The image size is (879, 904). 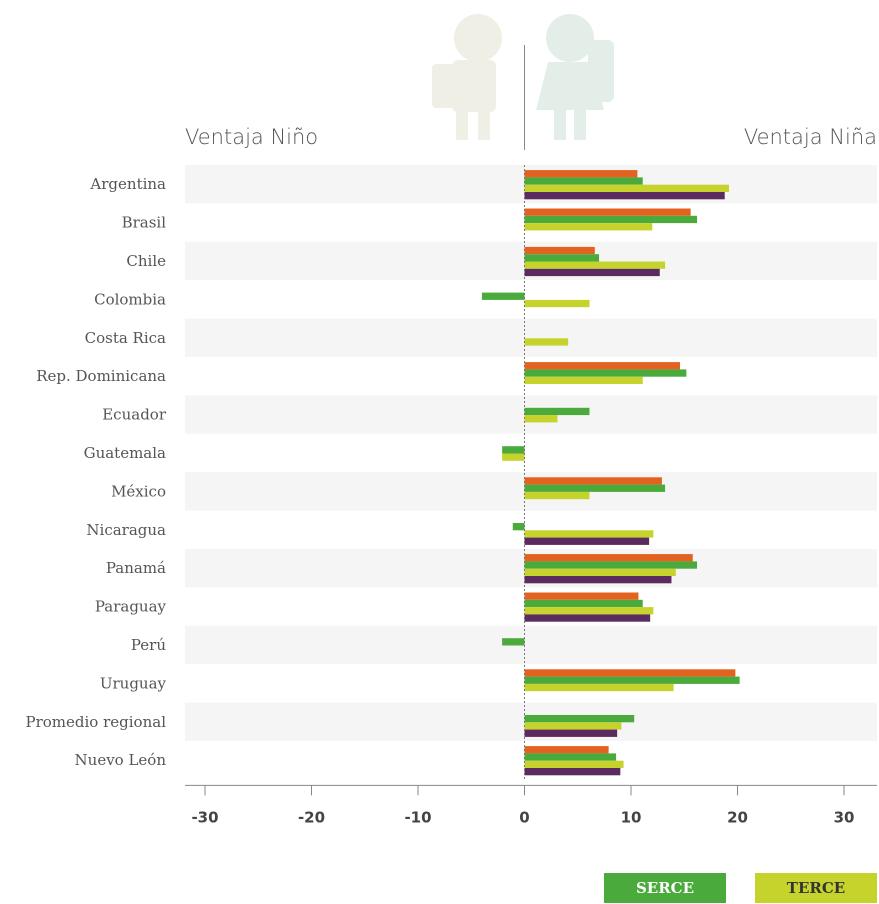 I want to click on x-tick-label: 0, so click(x=524, y=817).